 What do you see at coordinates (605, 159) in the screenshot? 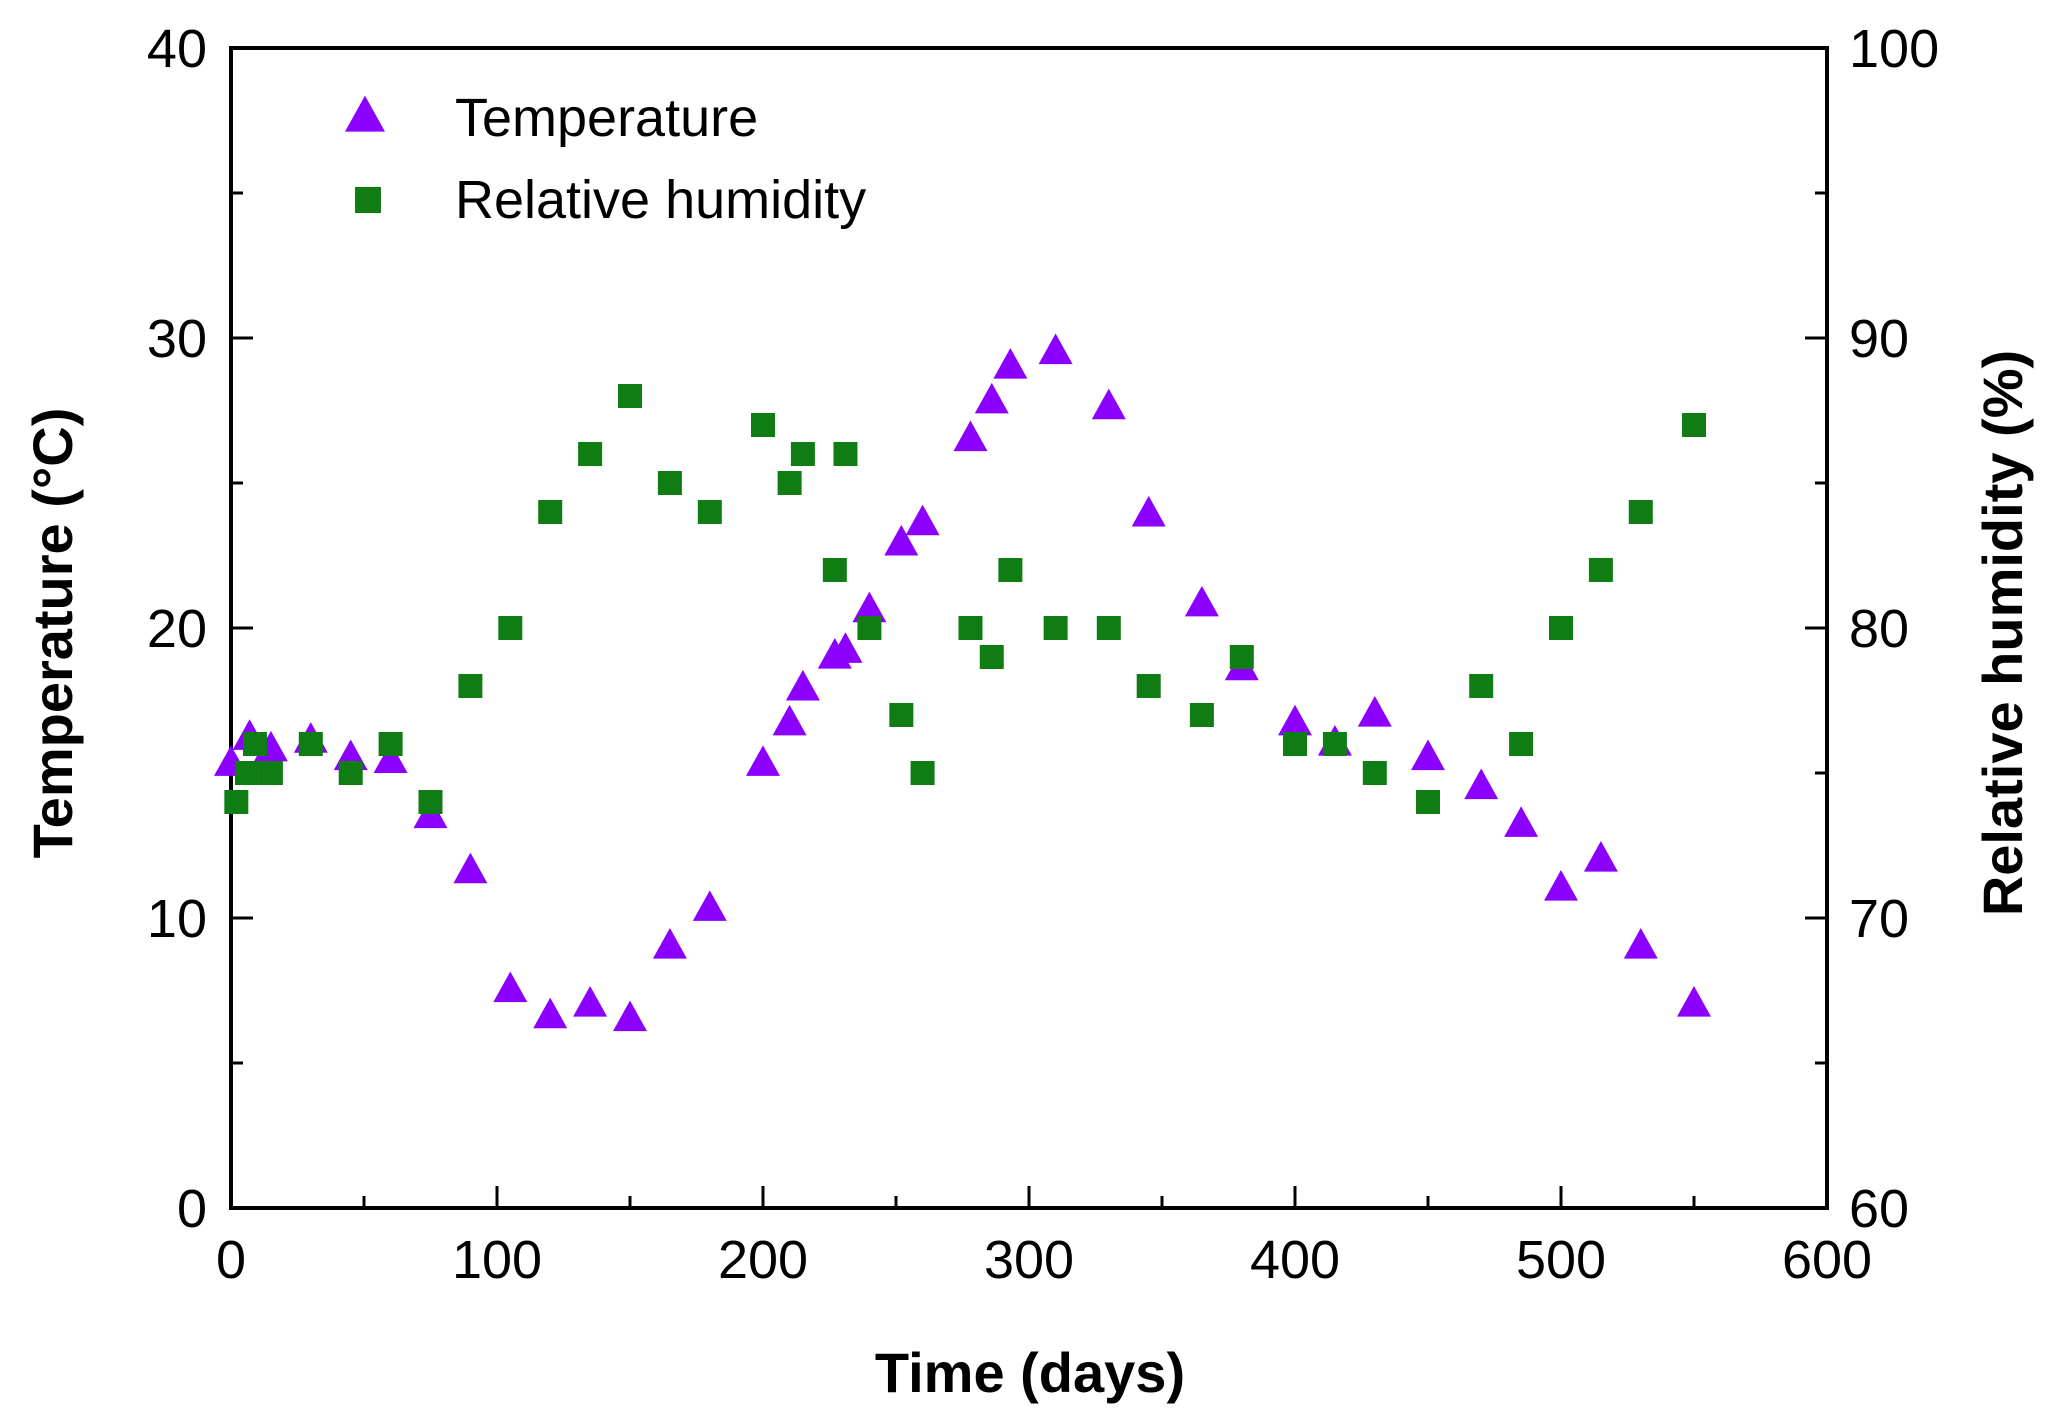
I see `legend: Temperature Relative humidity` at bounding box center [605, 159].